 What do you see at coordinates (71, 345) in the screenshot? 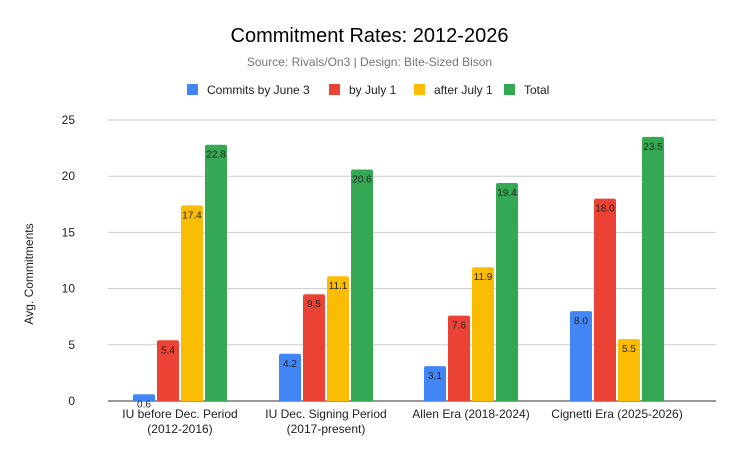
I see `y-tick-label: 5` at bounding box center [71, 345].